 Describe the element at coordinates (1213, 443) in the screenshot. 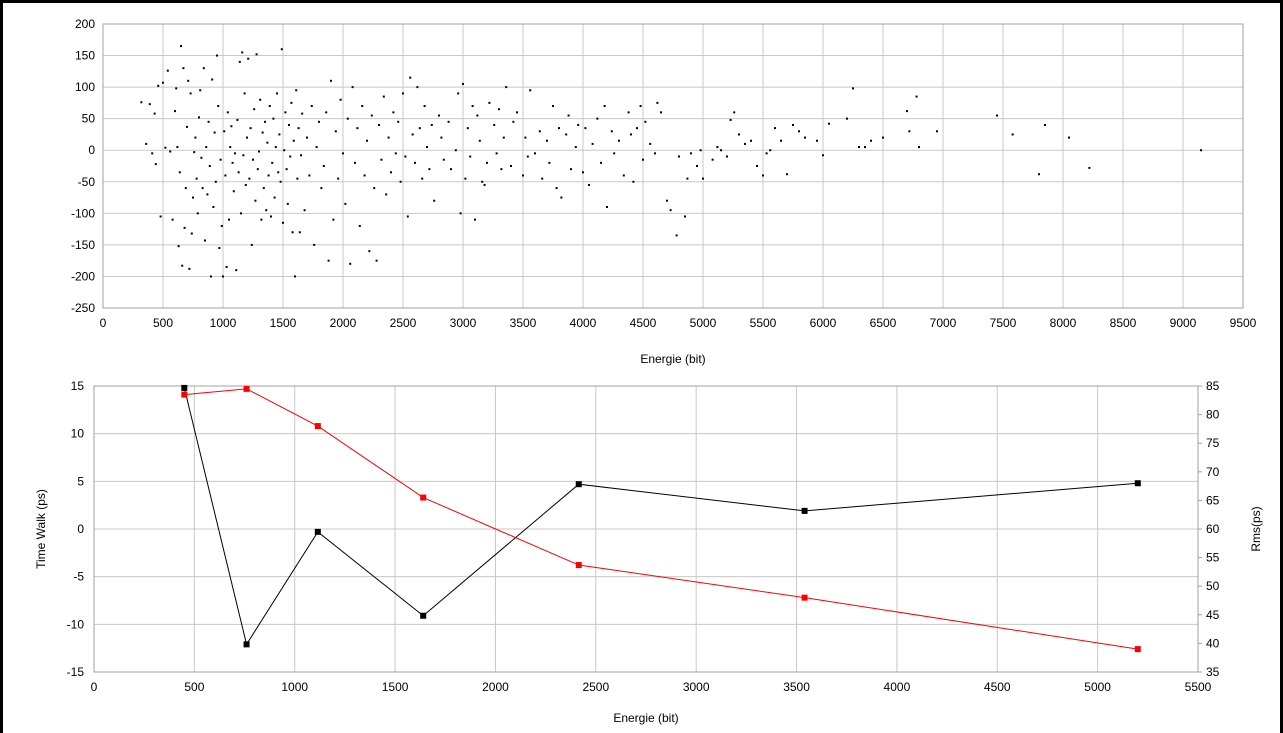

I see `y-tick-label-right: 75` at that location.